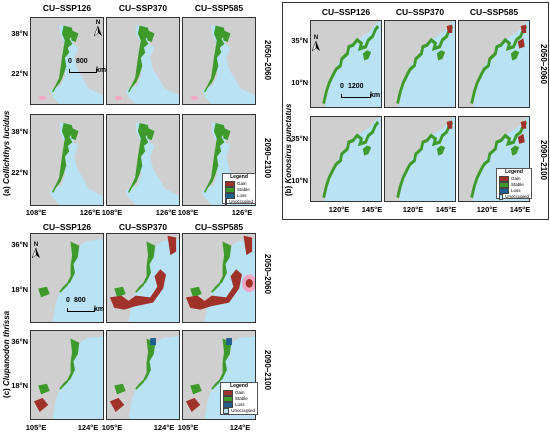  What do you see at coordinates (164, 427) in the screenshot?
I see `lon-label-c-2b: 124°E` at bounding box center [164, 427].